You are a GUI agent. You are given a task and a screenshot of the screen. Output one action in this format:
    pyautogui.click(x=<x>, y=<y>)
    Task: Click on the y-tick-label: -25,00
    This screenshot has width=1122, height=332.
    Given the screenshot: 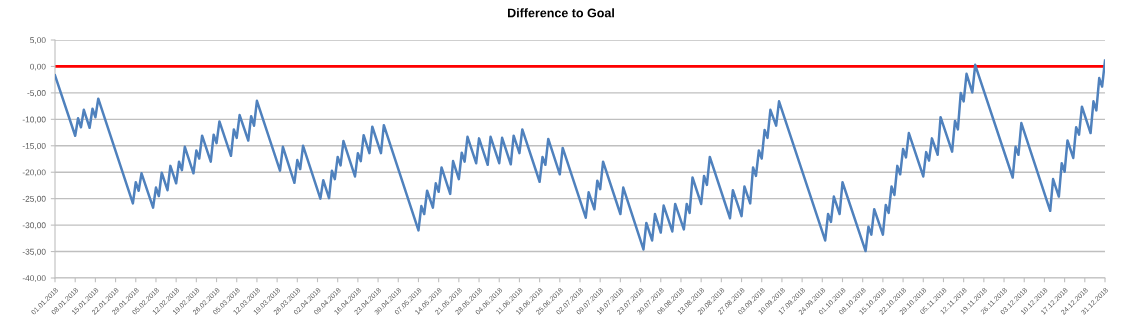 What is the action you would take?
    pyautogui.click(x=34, y=199)
    